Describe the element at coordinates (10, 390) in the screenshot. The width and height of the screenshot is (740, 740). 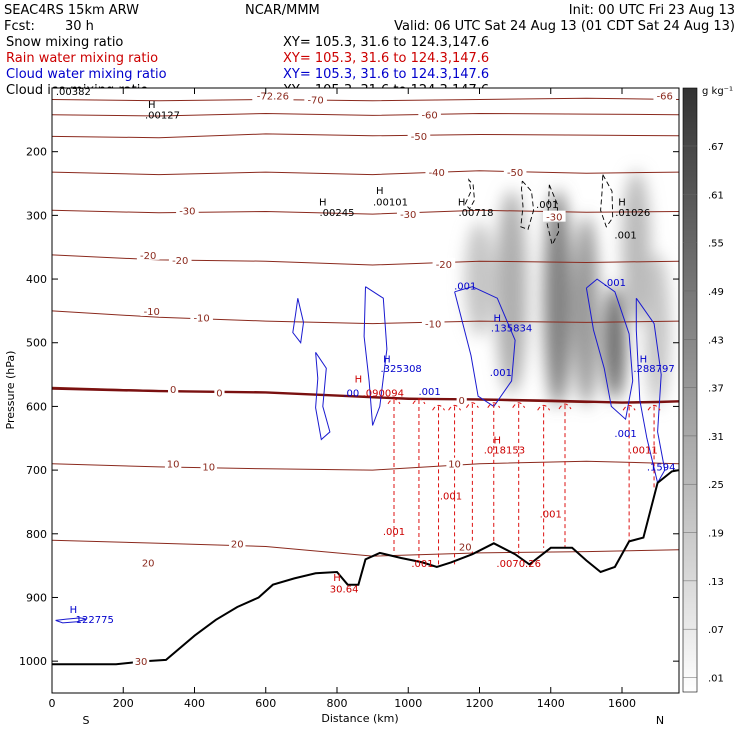
I see `y-axis-label: Pressure (hPa)` at that location.